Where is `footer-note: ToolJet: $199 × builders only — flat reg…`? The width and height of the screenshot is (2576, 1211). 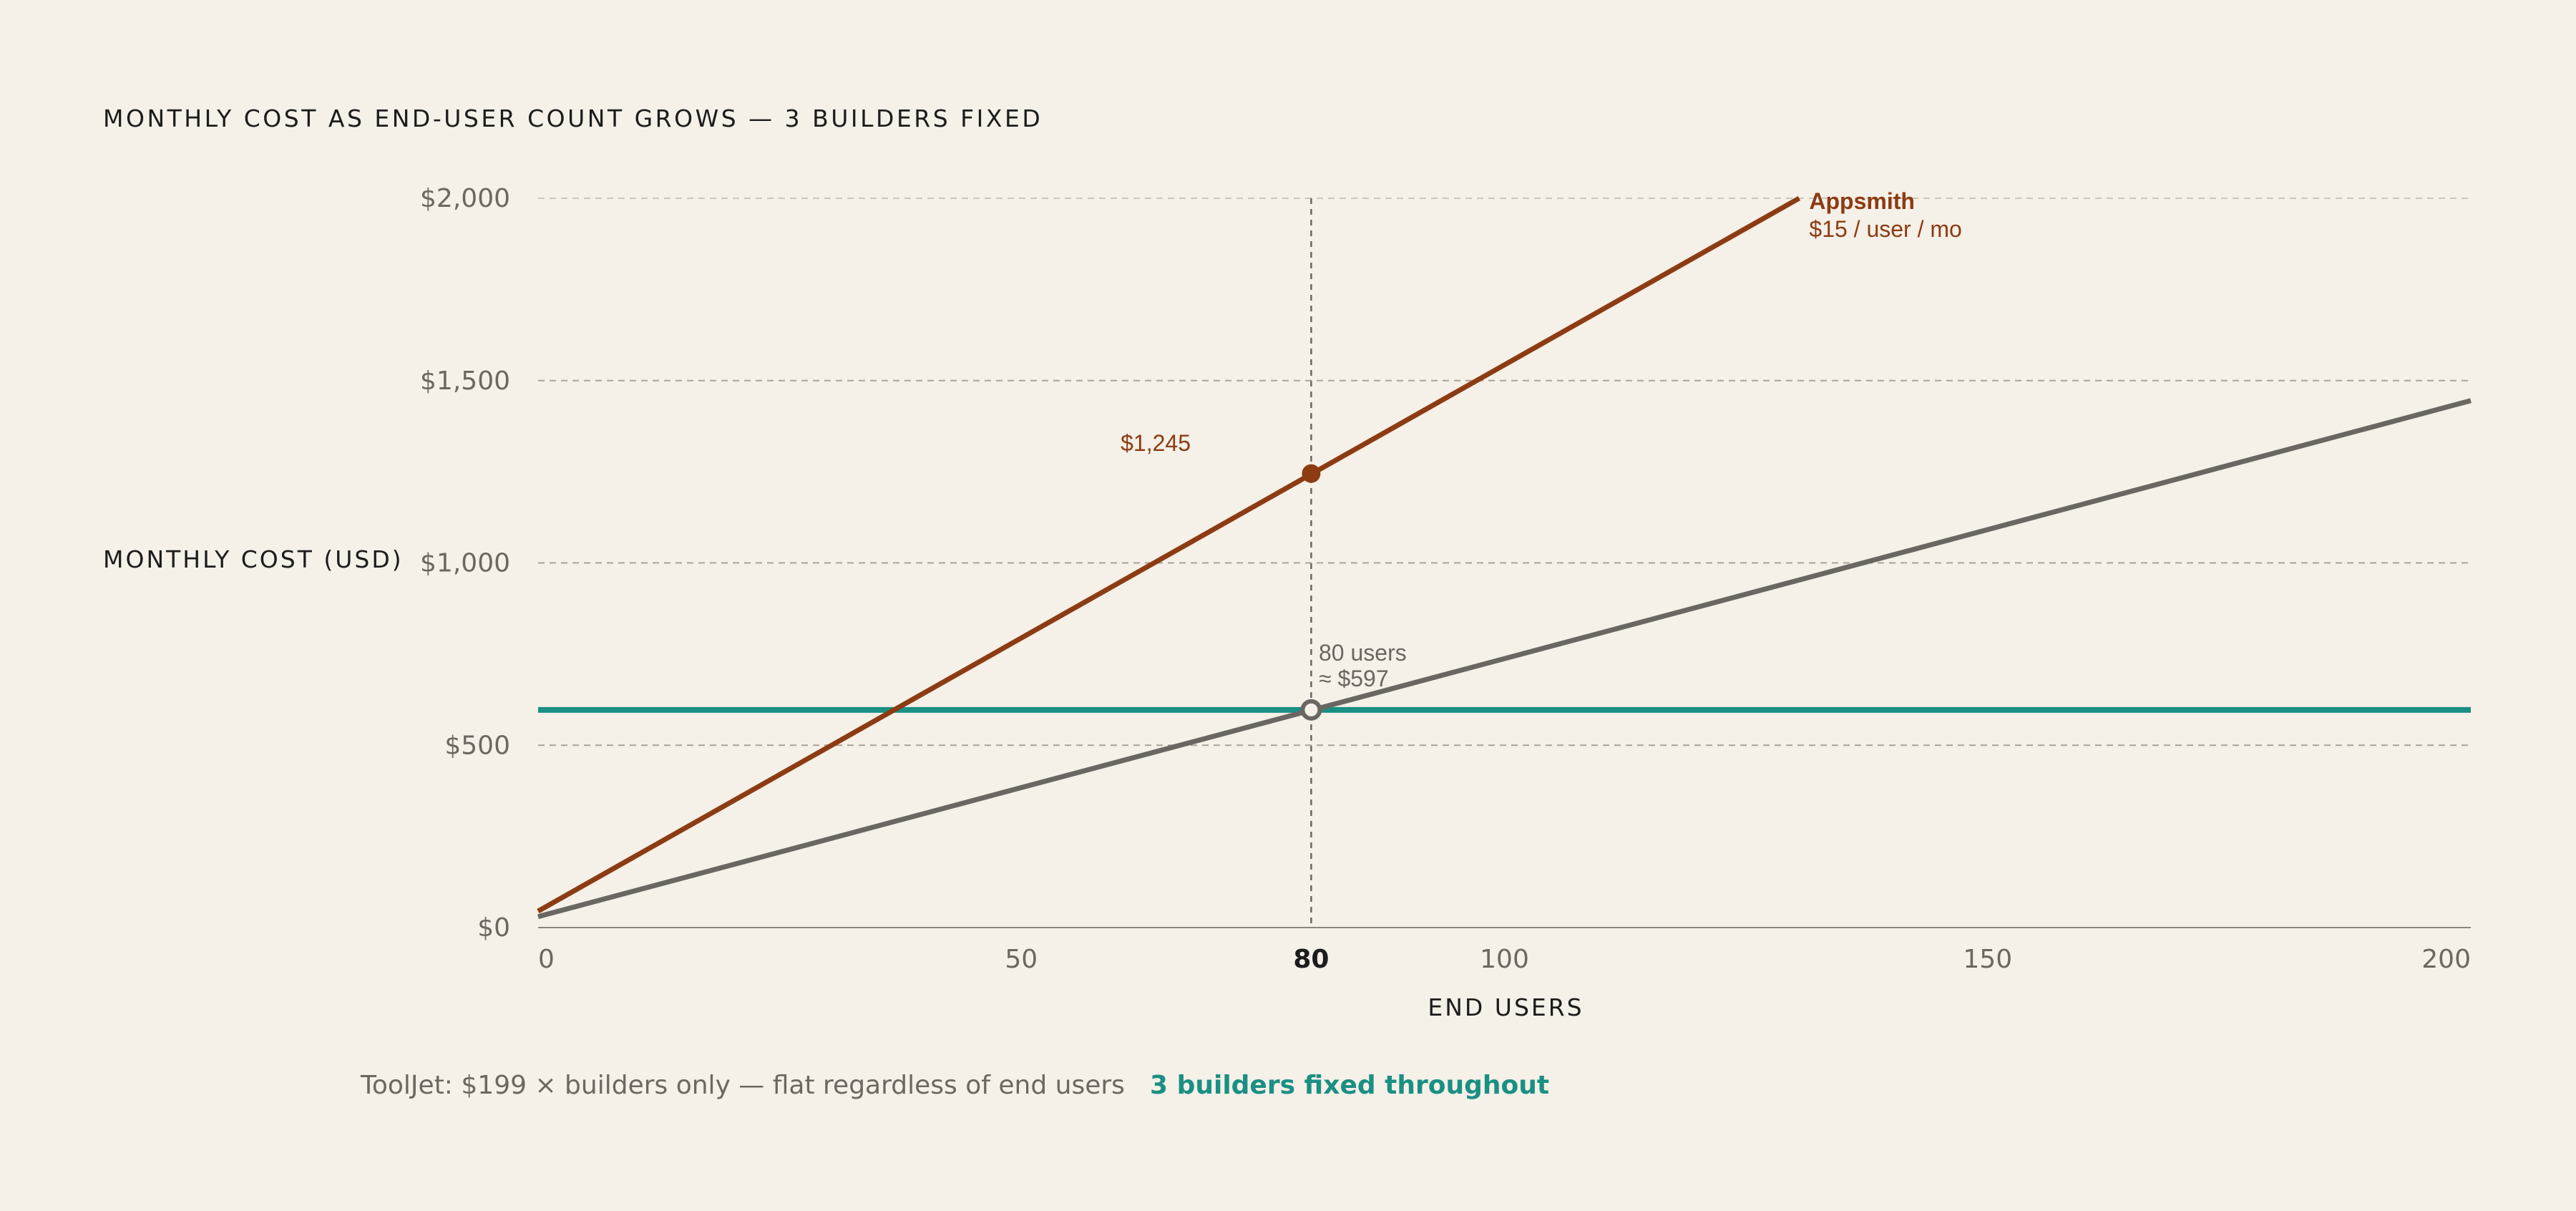
footer-note: ToolJet: $199 × builders only — flat reg… is located at coordinates (743, 1085).